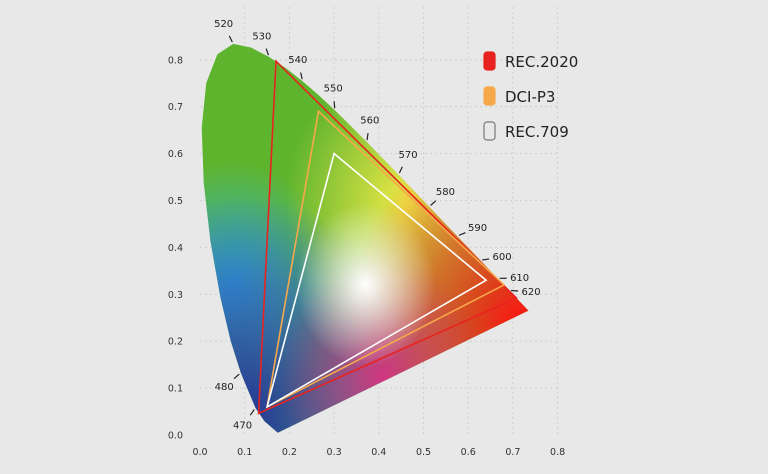 The image size is (768, 474). What do you see at coordinates (175, 342) in the screenshot?
I see `y-tick-label: 0.2` at bounding box center [175, 342].